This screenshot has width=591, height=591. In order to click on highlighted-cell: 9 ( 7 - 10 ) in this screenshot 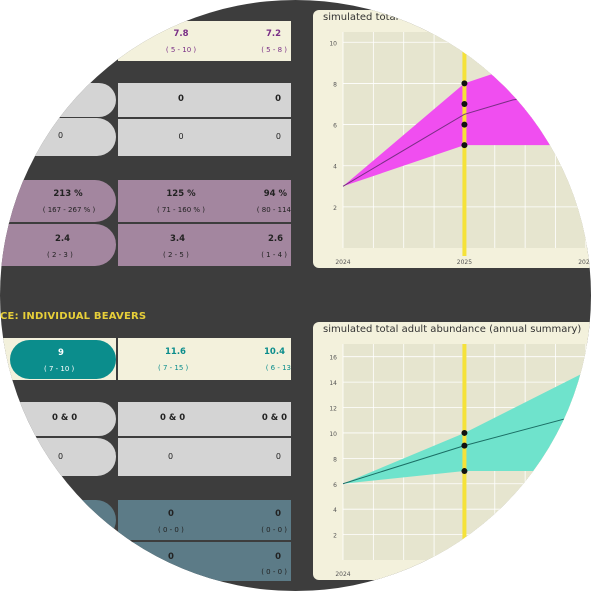, I will do `click(63, 359)`.